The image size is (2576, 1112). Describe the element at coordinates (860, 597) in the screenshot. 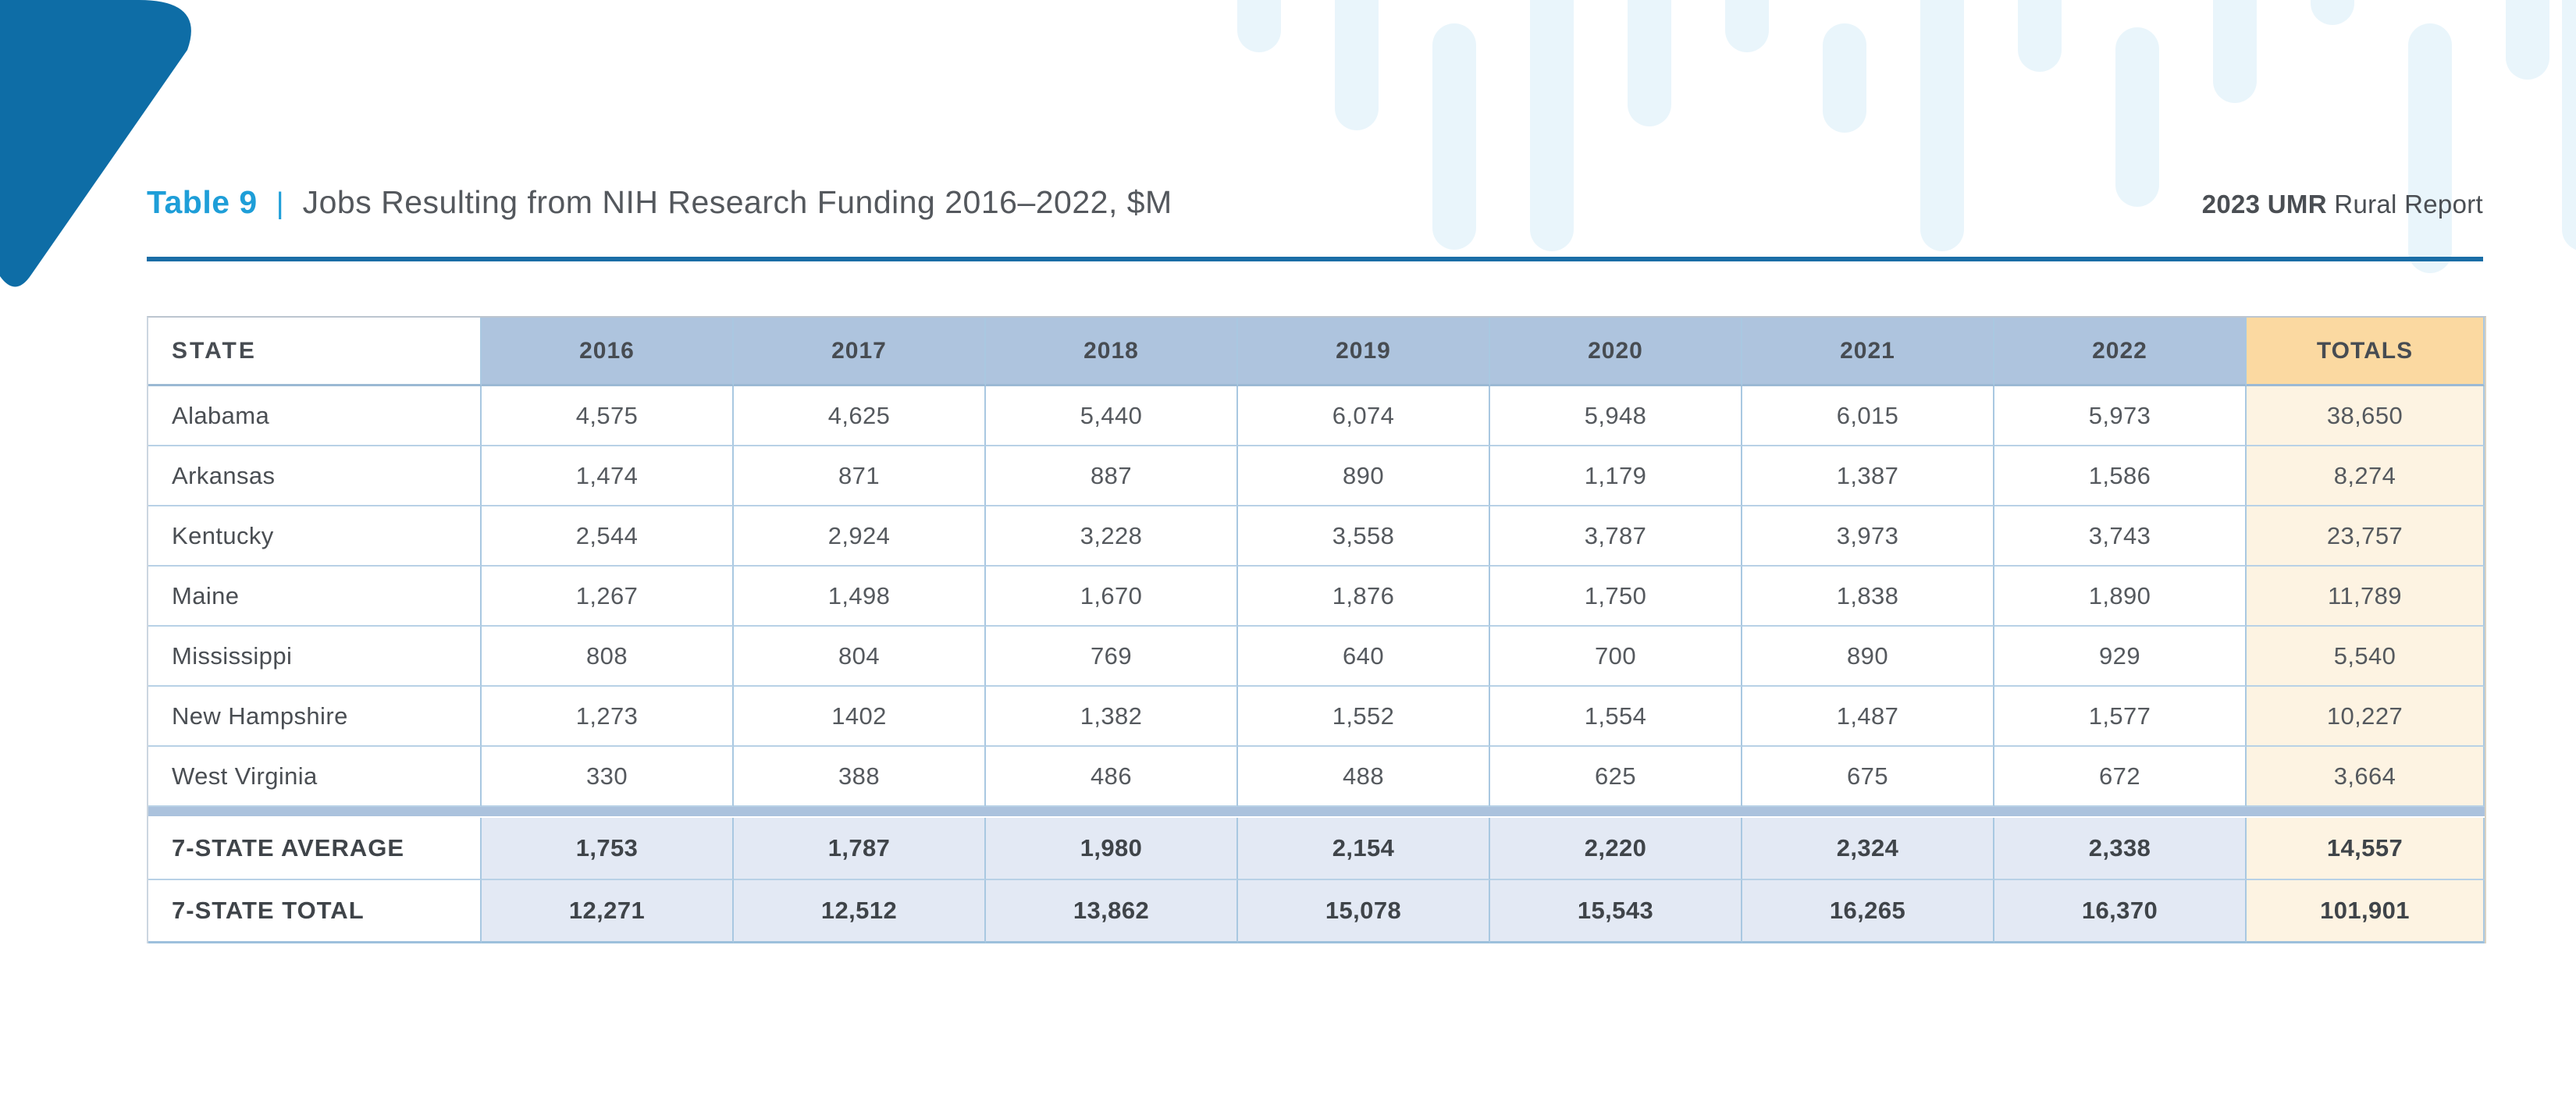

I see `value-cell: 1,498` at that location.